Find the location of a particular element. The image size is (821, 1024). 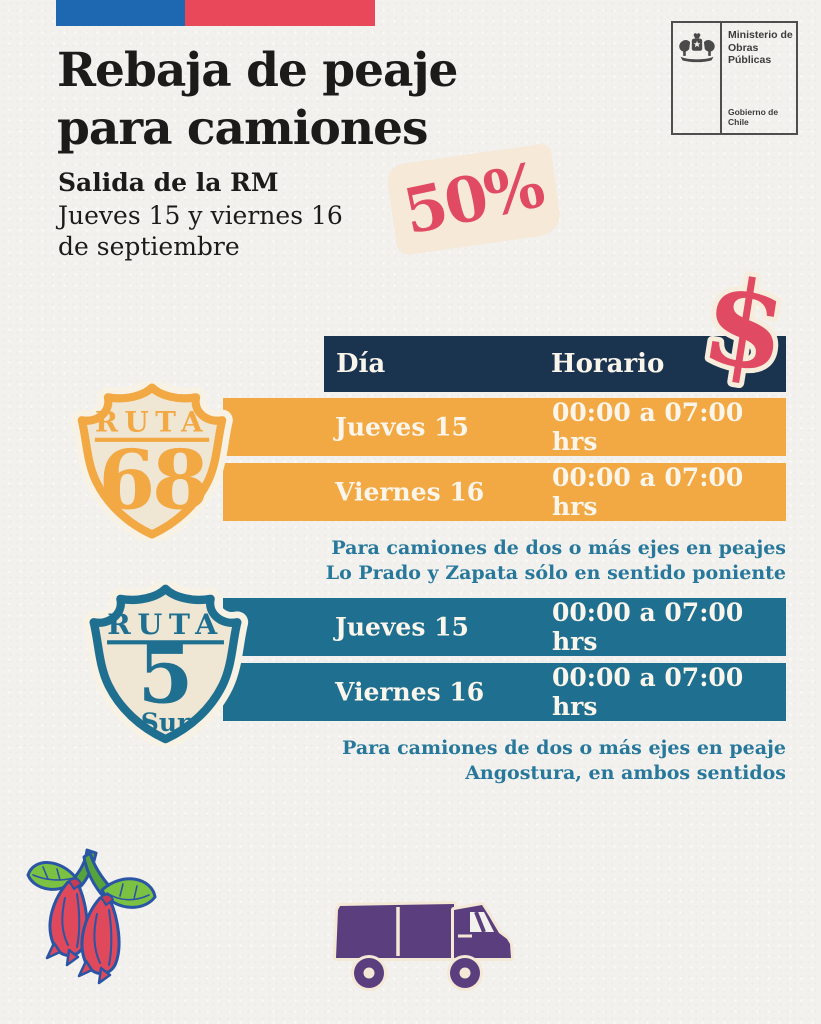

shield-route-number: 68 is located at coordinates (151, 480).